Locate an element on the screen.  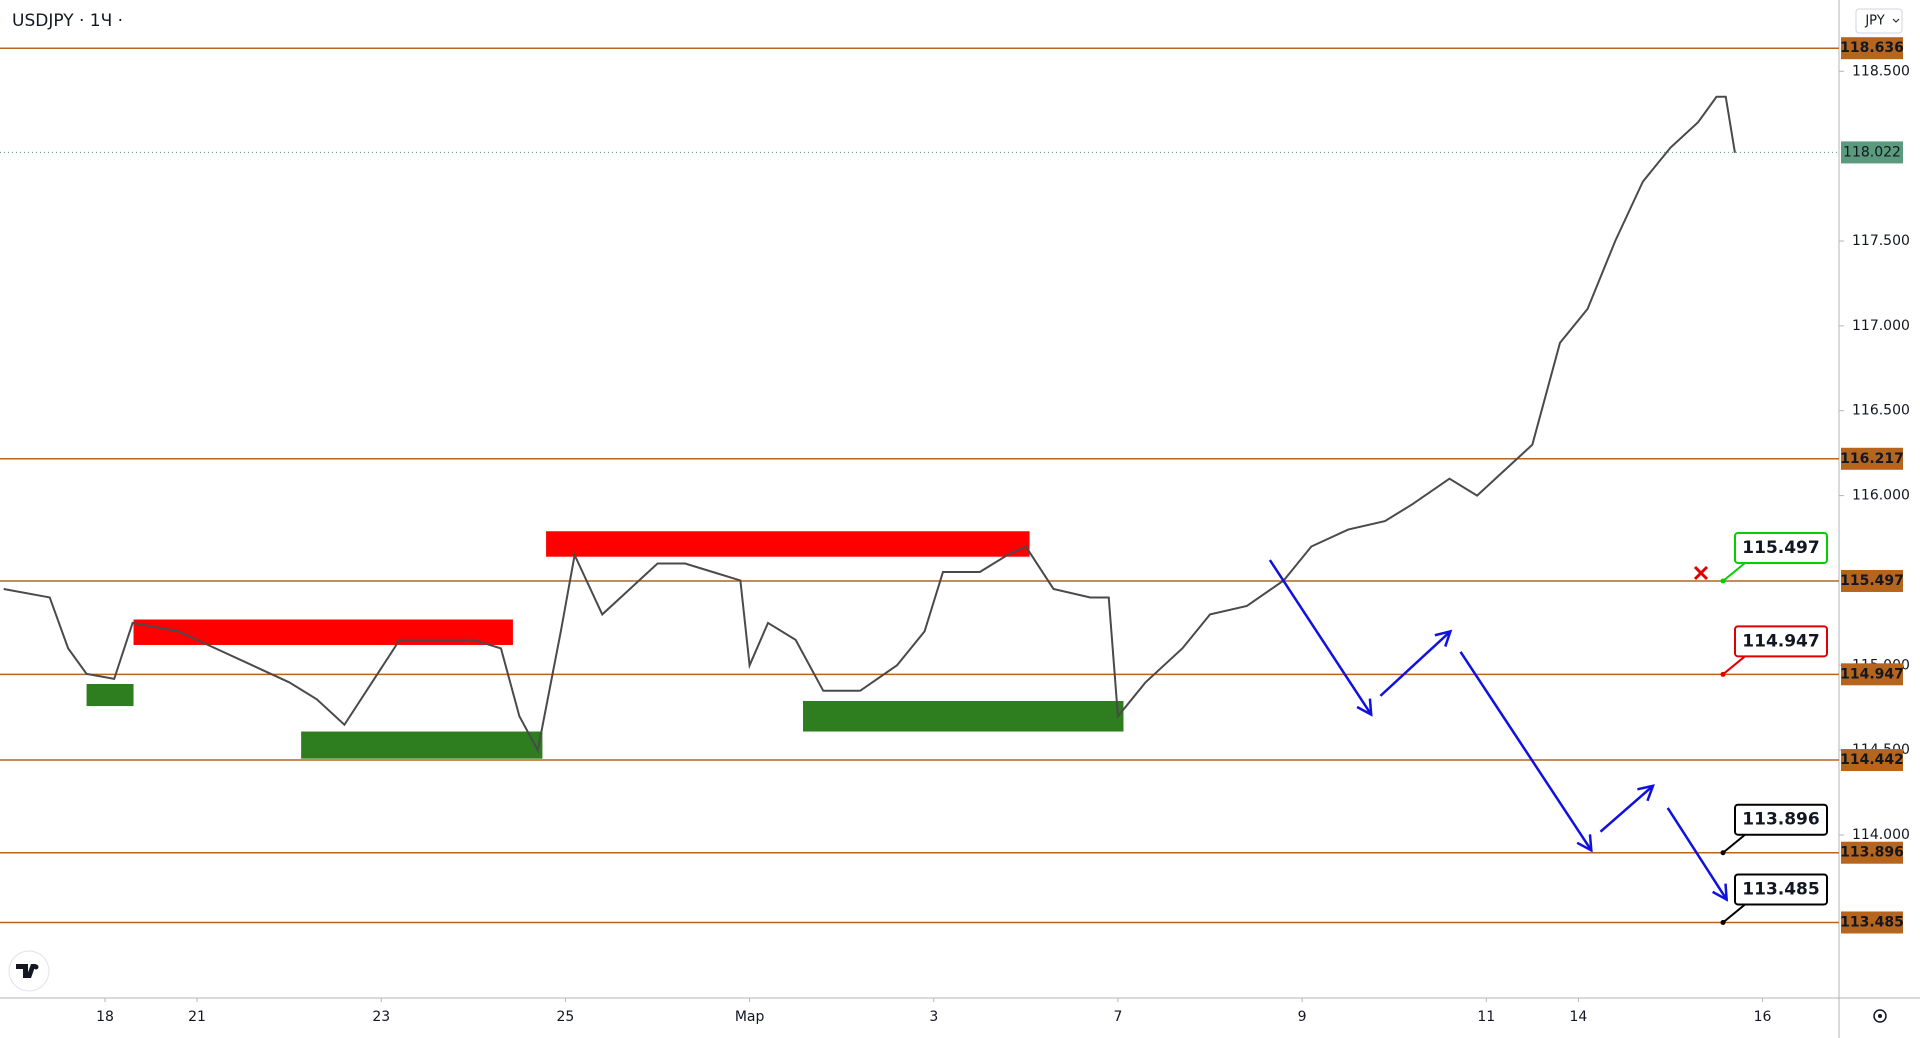
level-label: 113.896 is located at coordinates (1872, 853).